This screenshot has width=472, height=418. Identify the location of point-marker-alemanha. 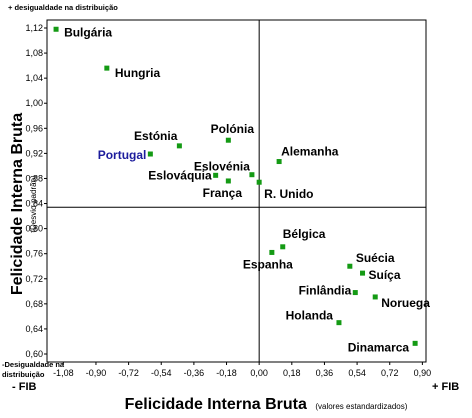
(279, 162).